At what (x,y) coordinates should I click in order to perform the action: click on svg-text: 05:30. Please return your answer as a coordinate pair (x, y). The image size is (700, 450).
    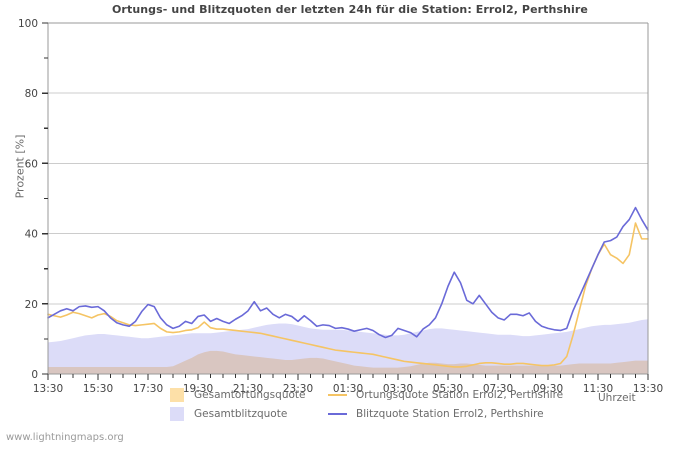
    Looking at the image, I should click on (448, 389).